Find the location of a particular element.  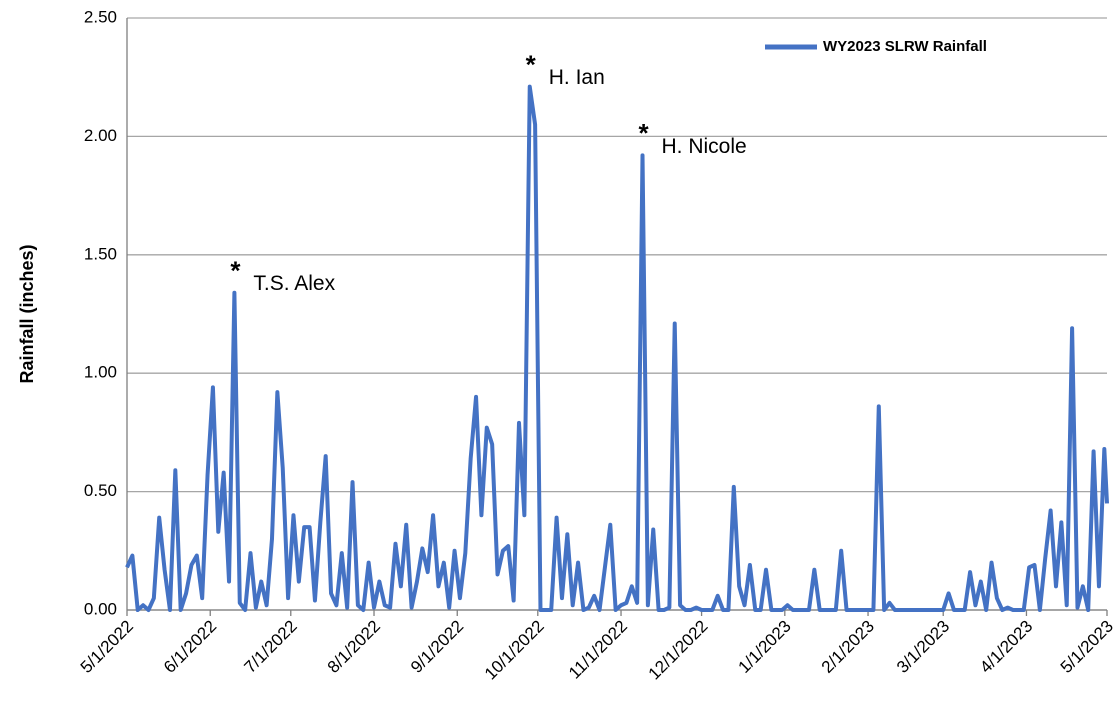

y-tick-label: 1.50 is located at coordinates (100, 253).